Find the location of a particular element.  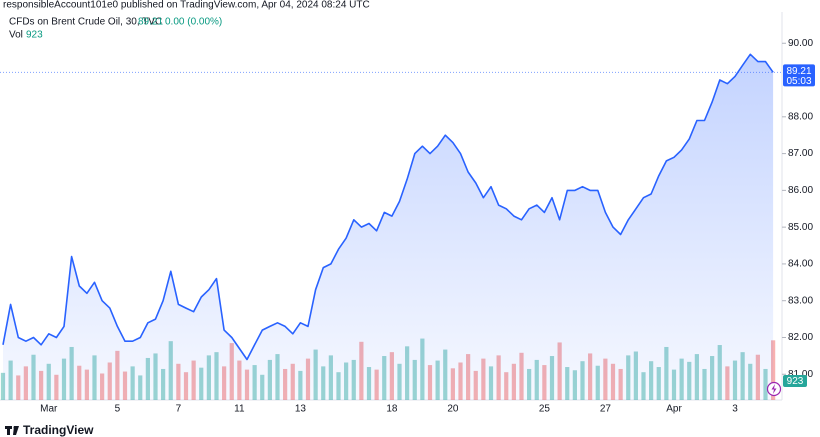

x-tick-label: 3 is located at coordinates (735, 409).